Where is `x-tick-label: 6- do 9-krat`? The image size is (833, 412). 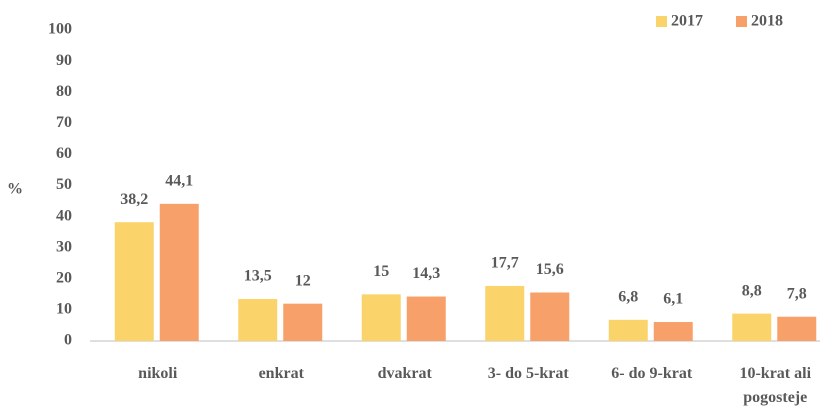
x-tick-label: 6- do 9-krat is located at coordinates (652, 373).